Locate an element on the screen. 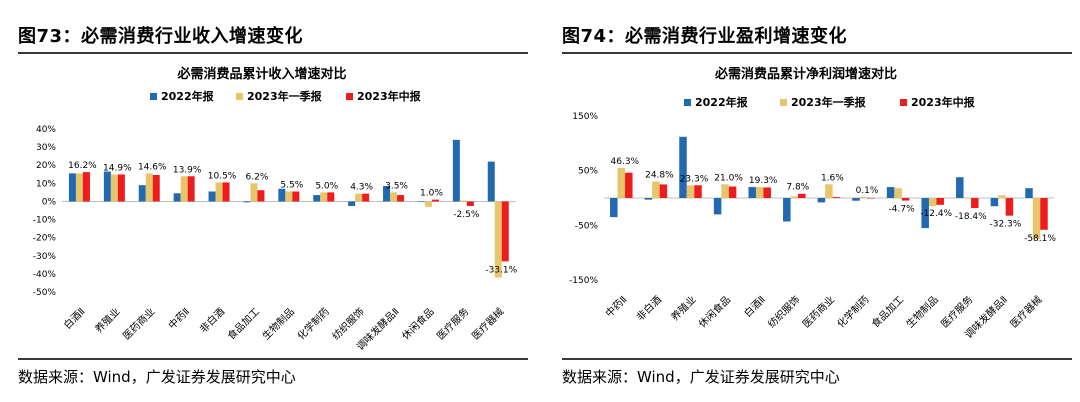 The width and height of the screenshot is (1080, 402). source-note: 数据来源：Wind，广发证券发展研究中心 is located at coordinates (701, 377).